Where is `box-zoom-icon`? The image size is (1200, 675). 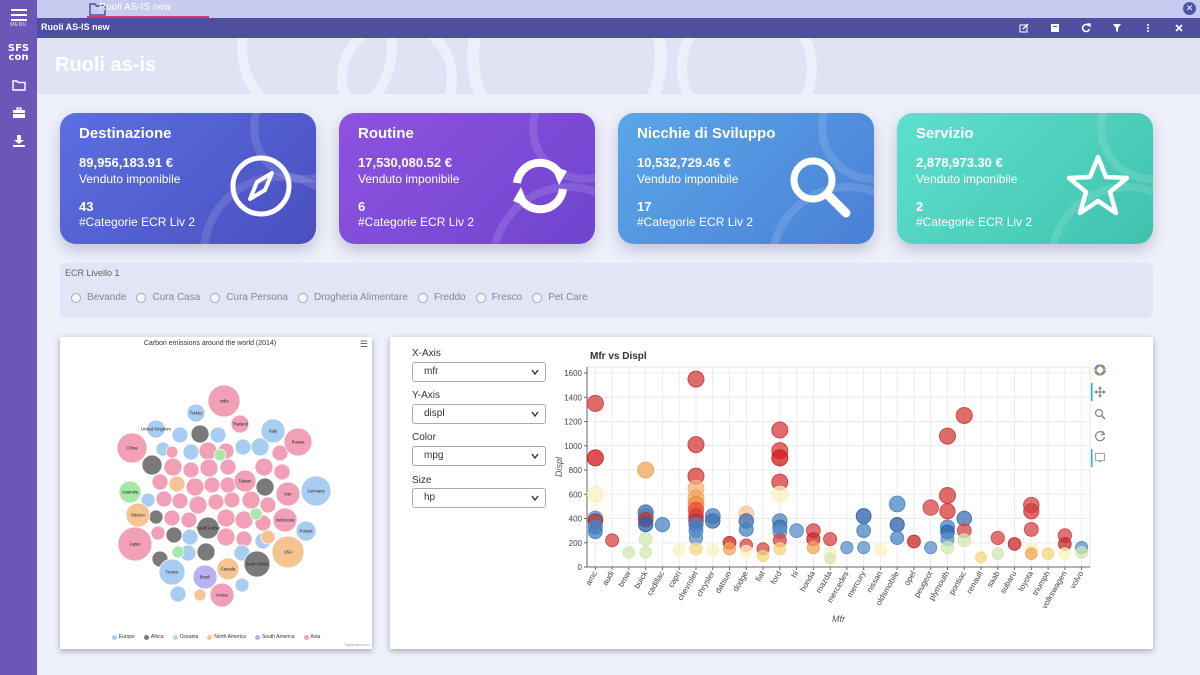 box-zoom-icon is located at coordinates (1100, 414).